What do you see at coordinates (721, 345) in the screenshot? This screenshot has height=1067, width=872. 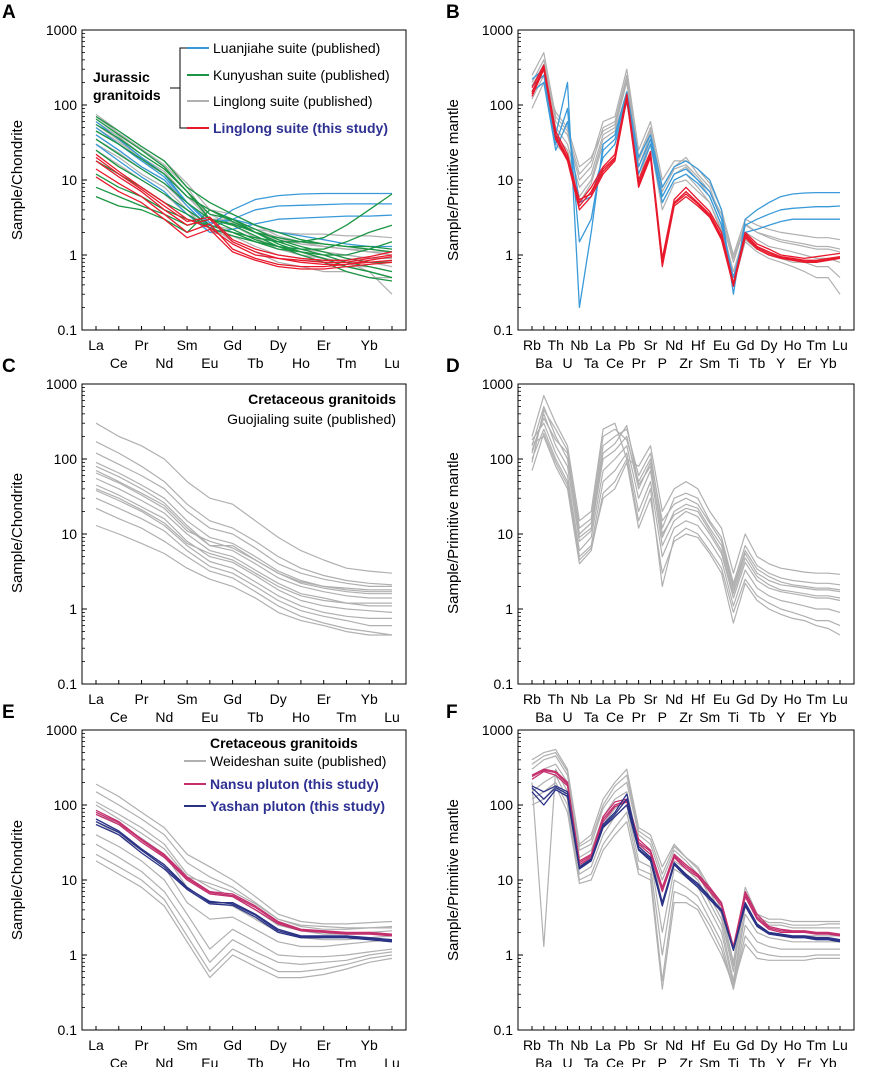 I see `x-tick-label: Eu` at bounding box center [721, 345].